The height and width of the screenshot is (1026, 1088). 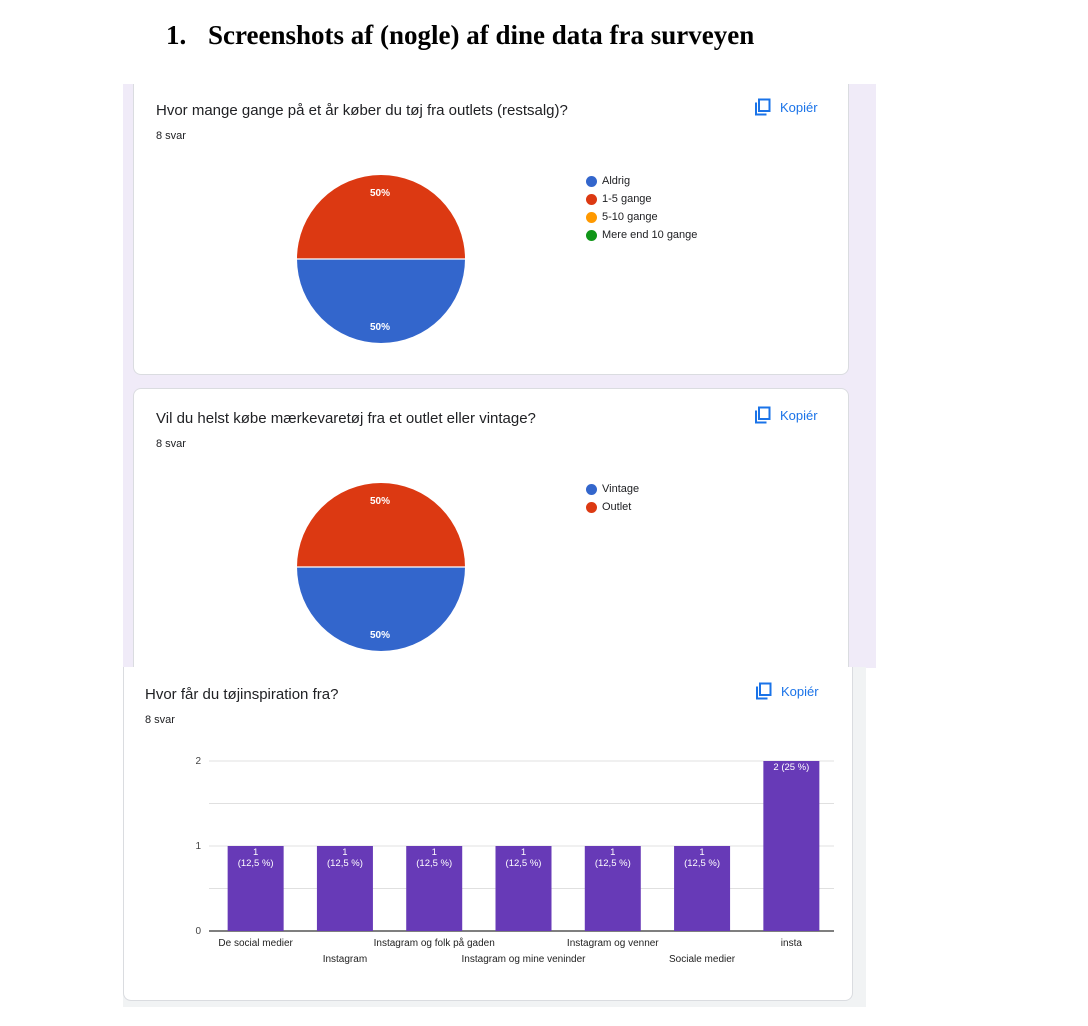 What do you see at coordinates (381, 525) in the screenshot?
I see `pie-slice-outlet` at bounding box center [381, 525].